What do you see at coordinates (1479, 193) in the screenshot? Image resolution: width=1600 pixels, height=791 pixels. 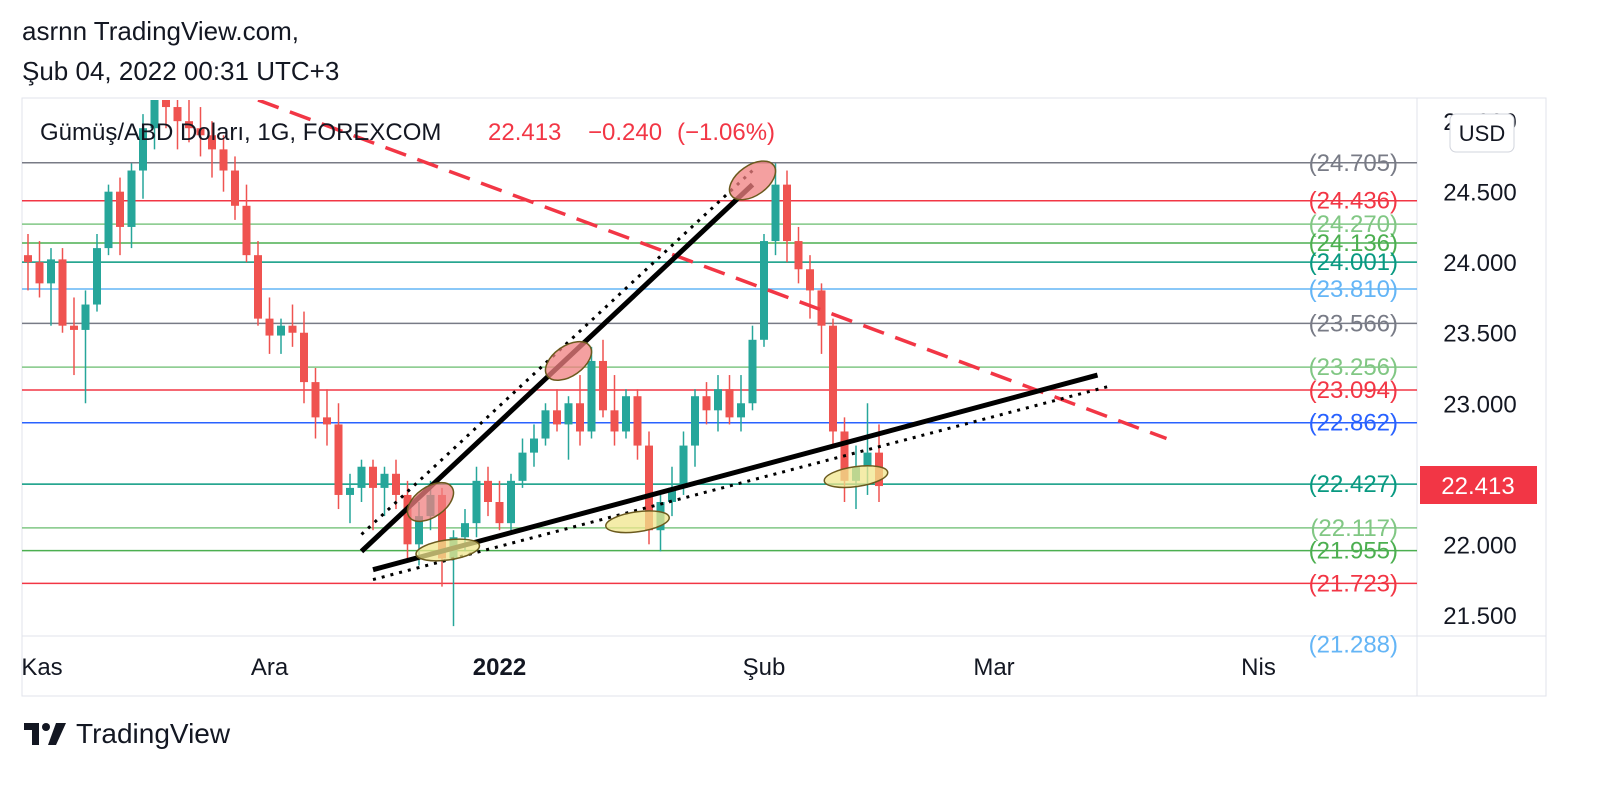 I see `y-tick-label: 24.500` at bounding box center [1479, 193].